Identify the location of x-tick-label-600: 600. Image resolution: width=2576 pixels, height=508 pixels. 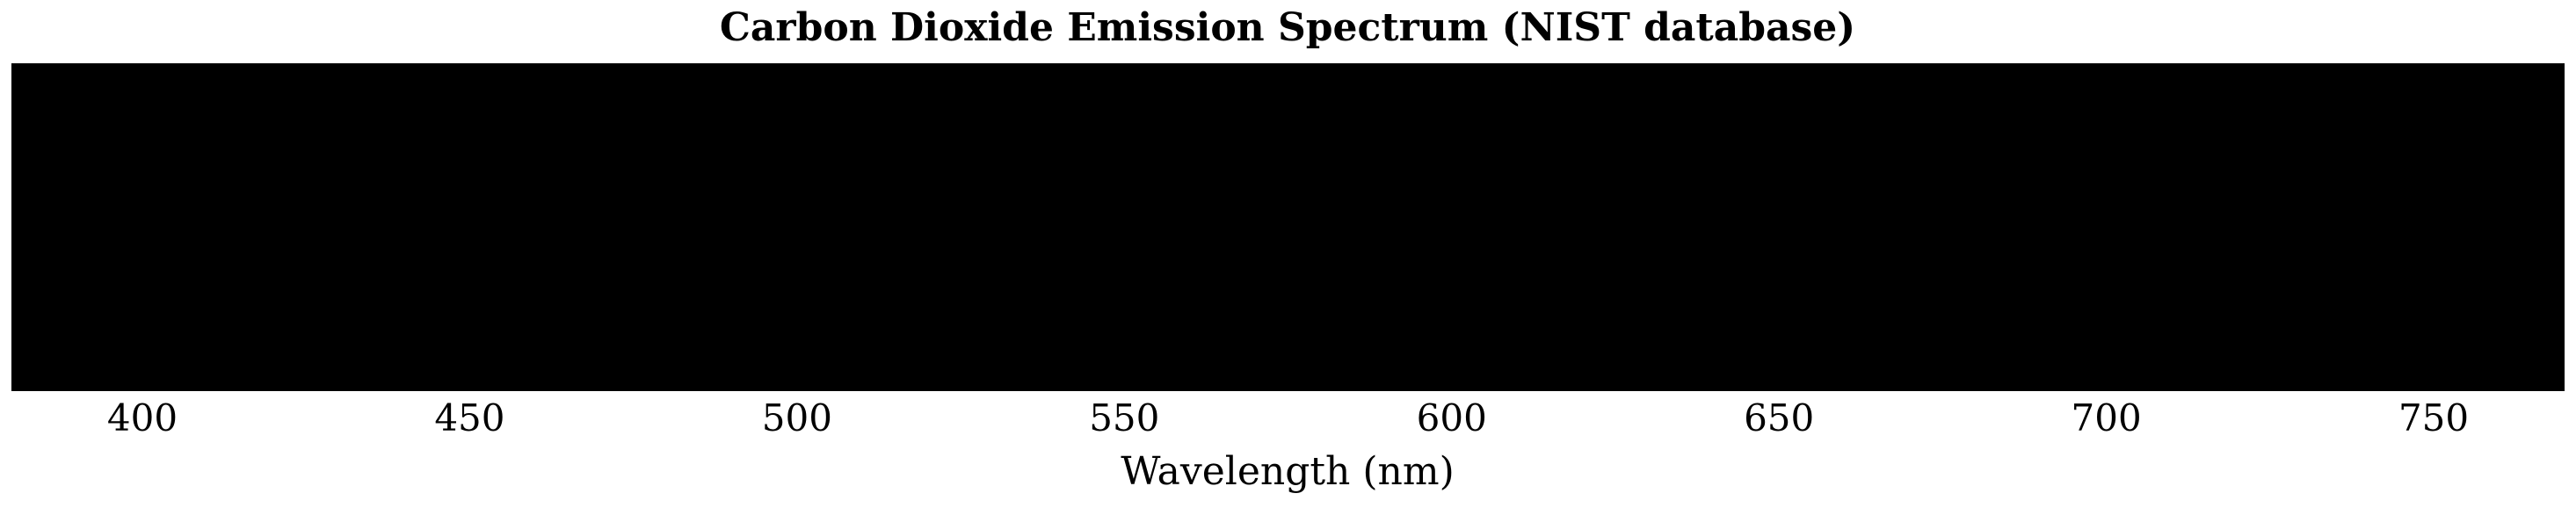
(1452, 417).